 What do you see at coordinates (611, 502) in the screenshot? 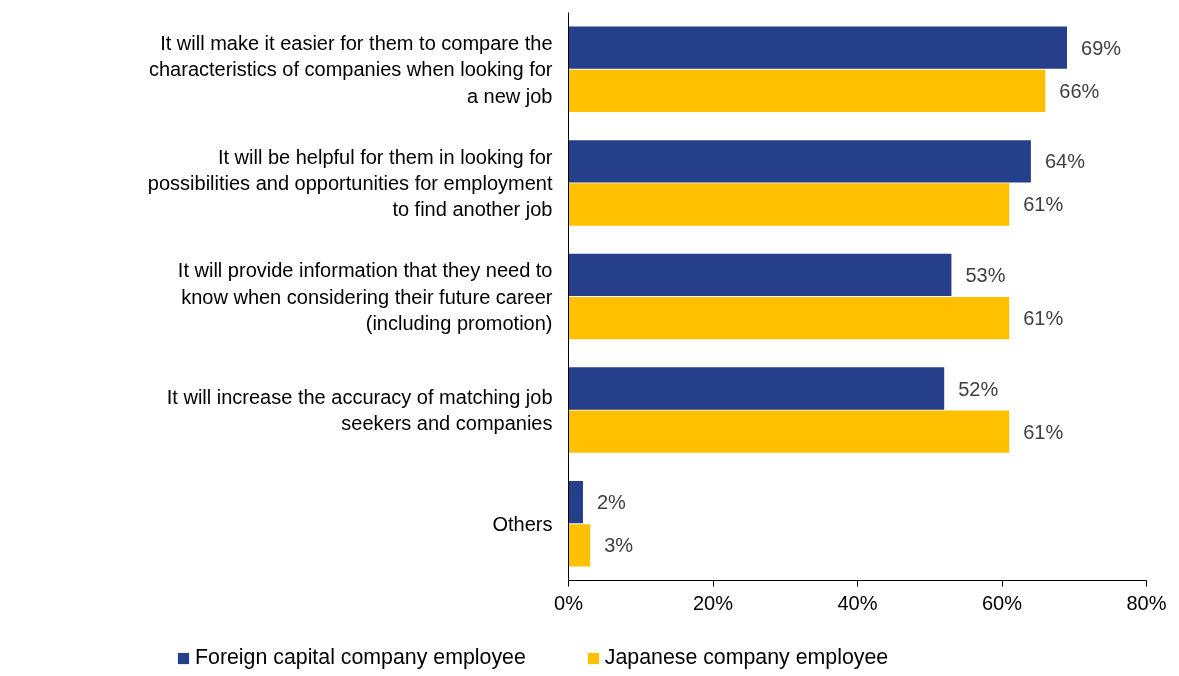
I see `data-label: 2%` at bounding box center [611, 502].